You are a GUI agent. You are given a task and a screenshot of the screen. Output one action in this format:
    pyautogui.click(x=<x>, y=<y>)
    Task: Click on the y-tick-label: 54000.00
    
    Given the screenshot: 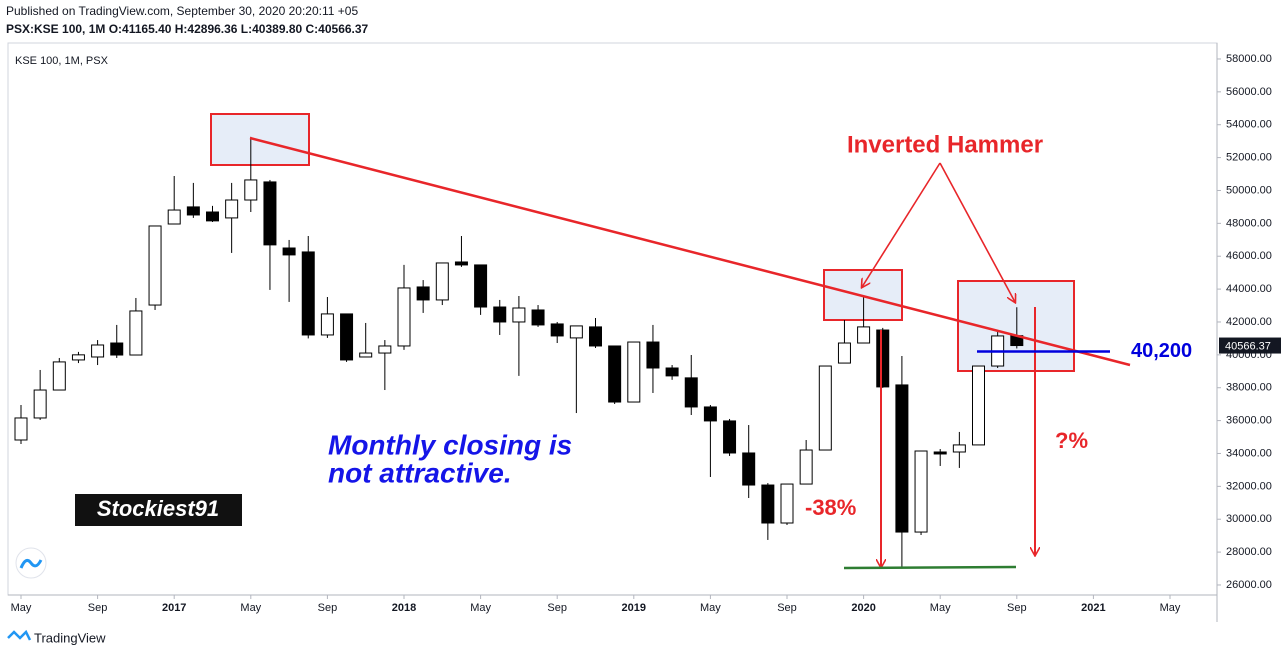 What is the action you would take?
    pyautogui.click(x=1249, y=125)
    